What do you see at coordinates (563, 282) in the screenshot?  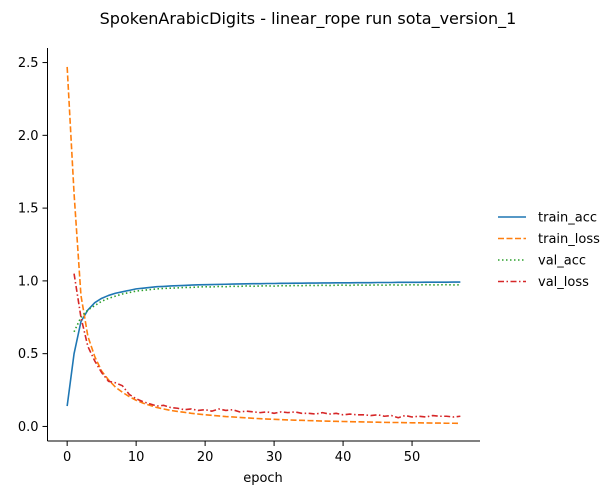 I see `legend-label: val_loss` at bounding box center [563, 282].